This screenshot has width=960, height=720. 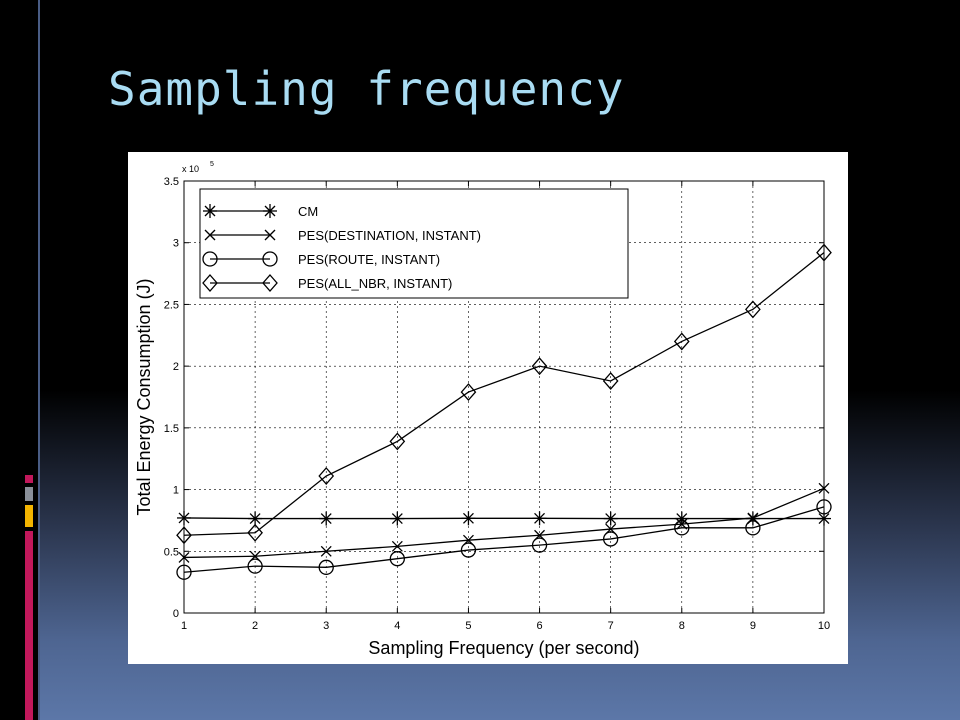 I want to click on x-tick-label: 4, so click(x=397, y=626).